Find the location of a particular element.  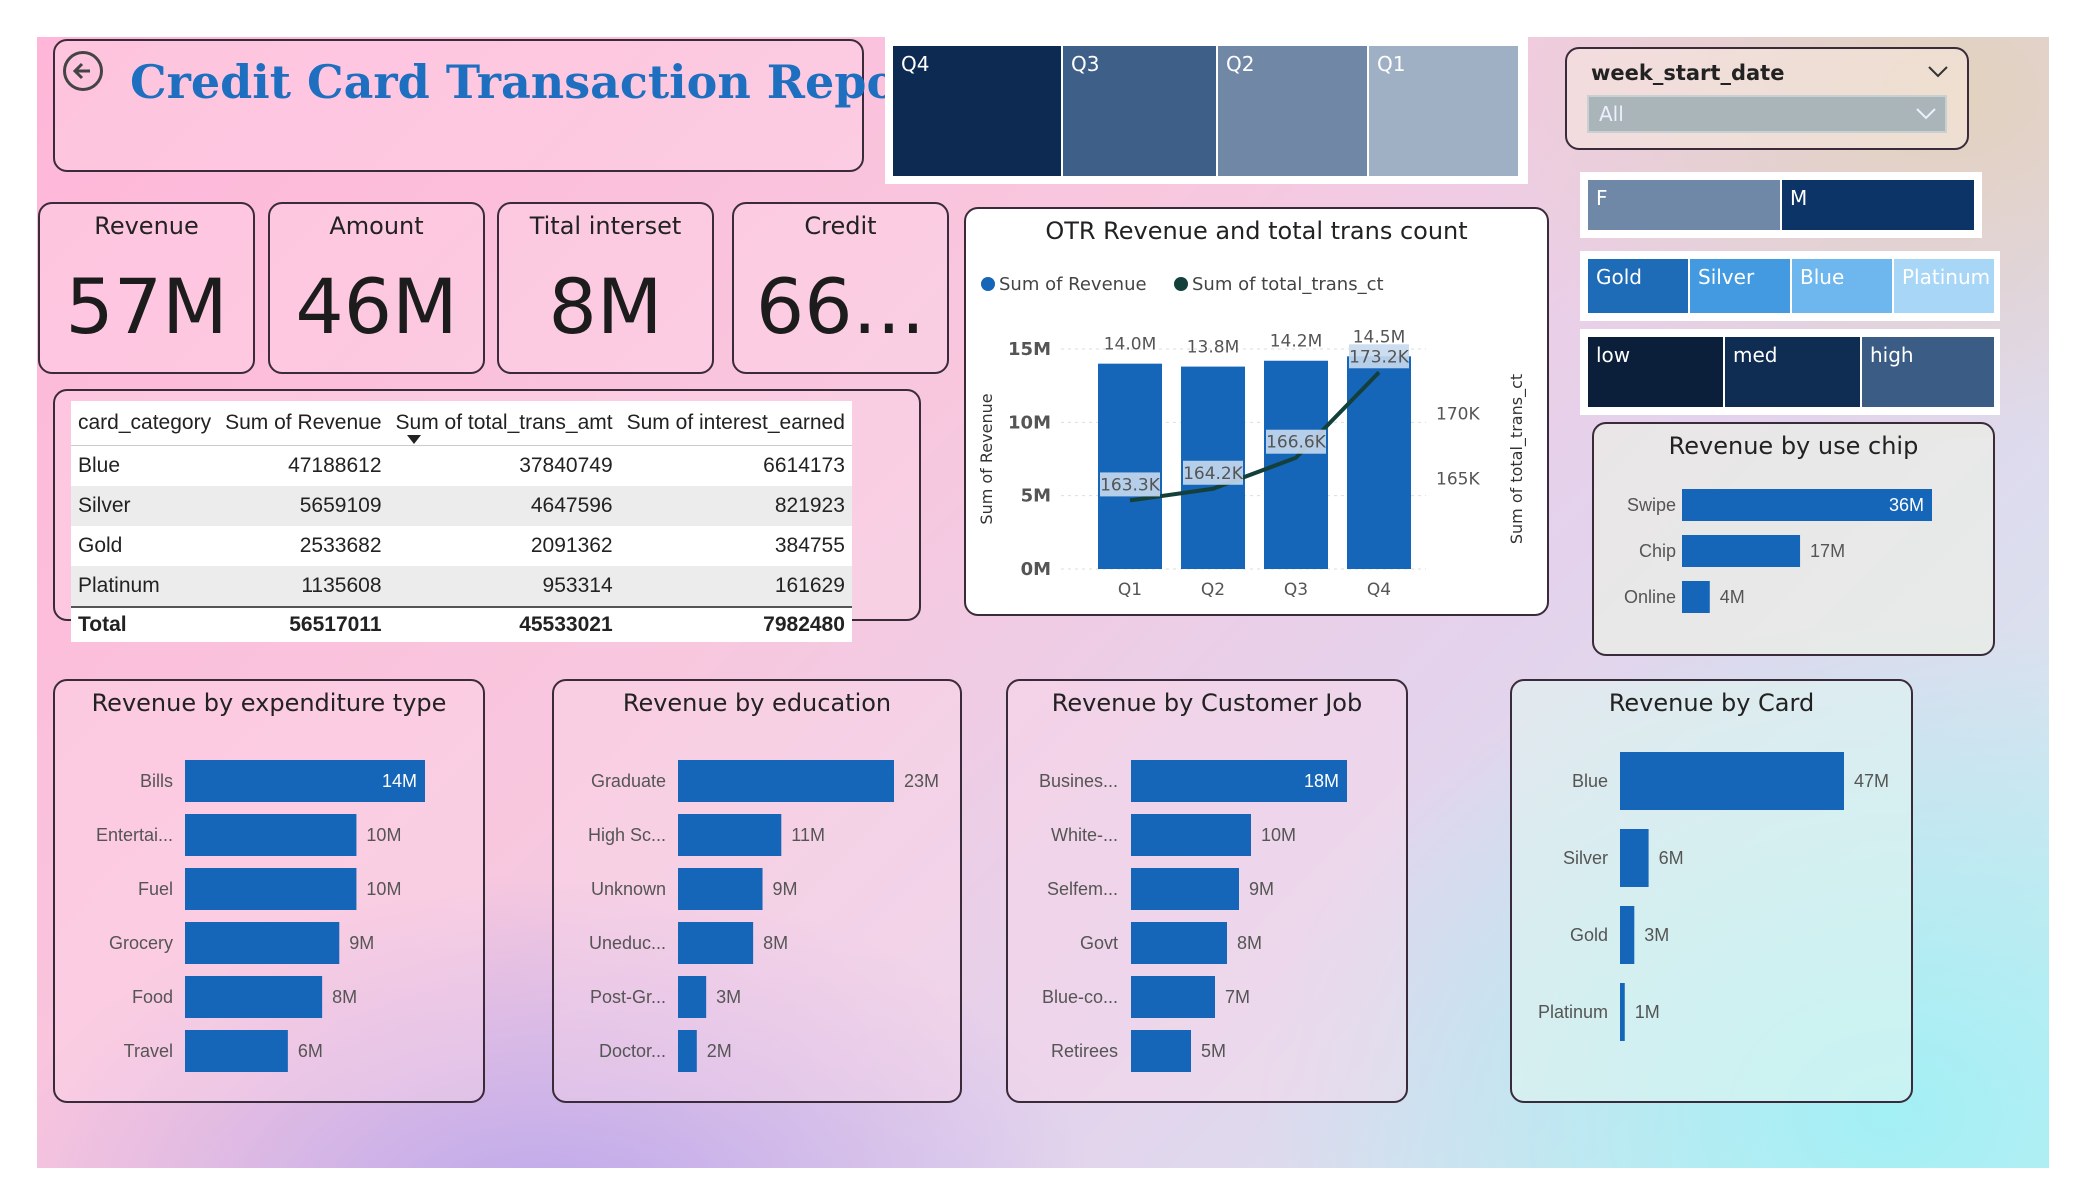

y2-axis-label: Sum of total_trans_ct is located at coordinates (1517, 459).